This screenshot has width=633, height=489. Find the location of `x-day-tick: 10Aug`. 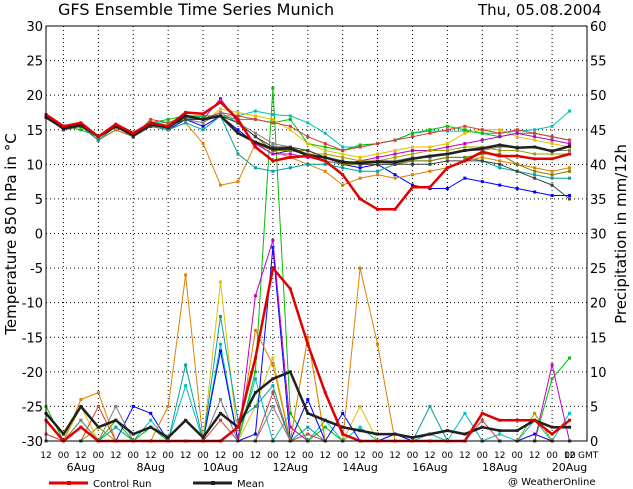

x-day-tick: 10Aug is located at coordinates (220, 467).